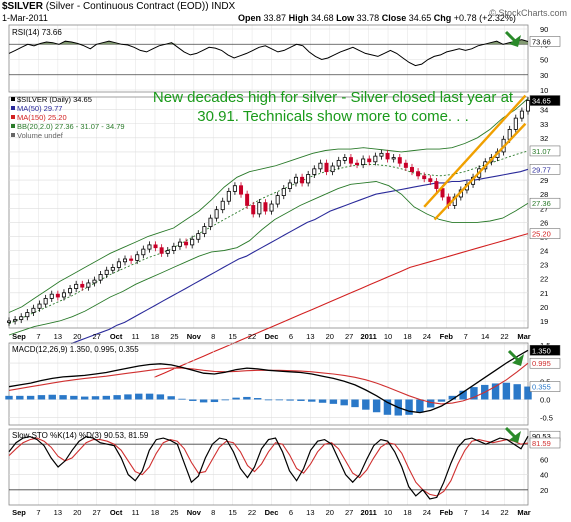 Image resolution: width=571 pixels, height=522 pixels. I want to click on rsi-current-label-box, so click(545, 41).